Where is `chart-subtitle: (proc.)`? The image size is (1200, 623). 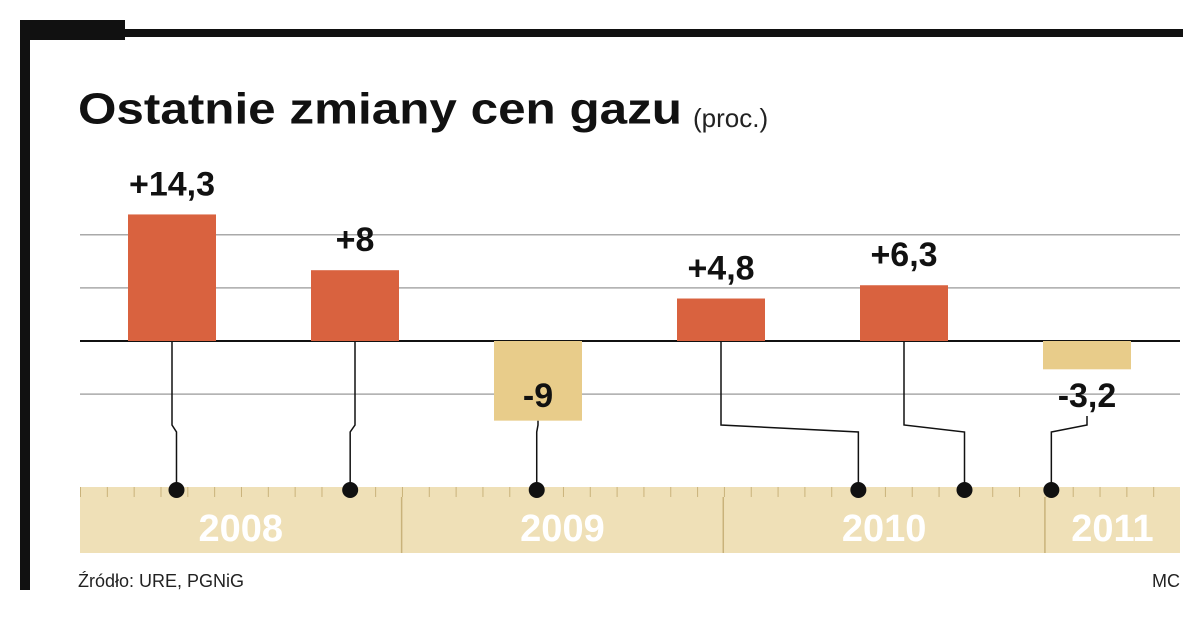 chart-subtitle: (proc.) is located at coordinates (730, 118).